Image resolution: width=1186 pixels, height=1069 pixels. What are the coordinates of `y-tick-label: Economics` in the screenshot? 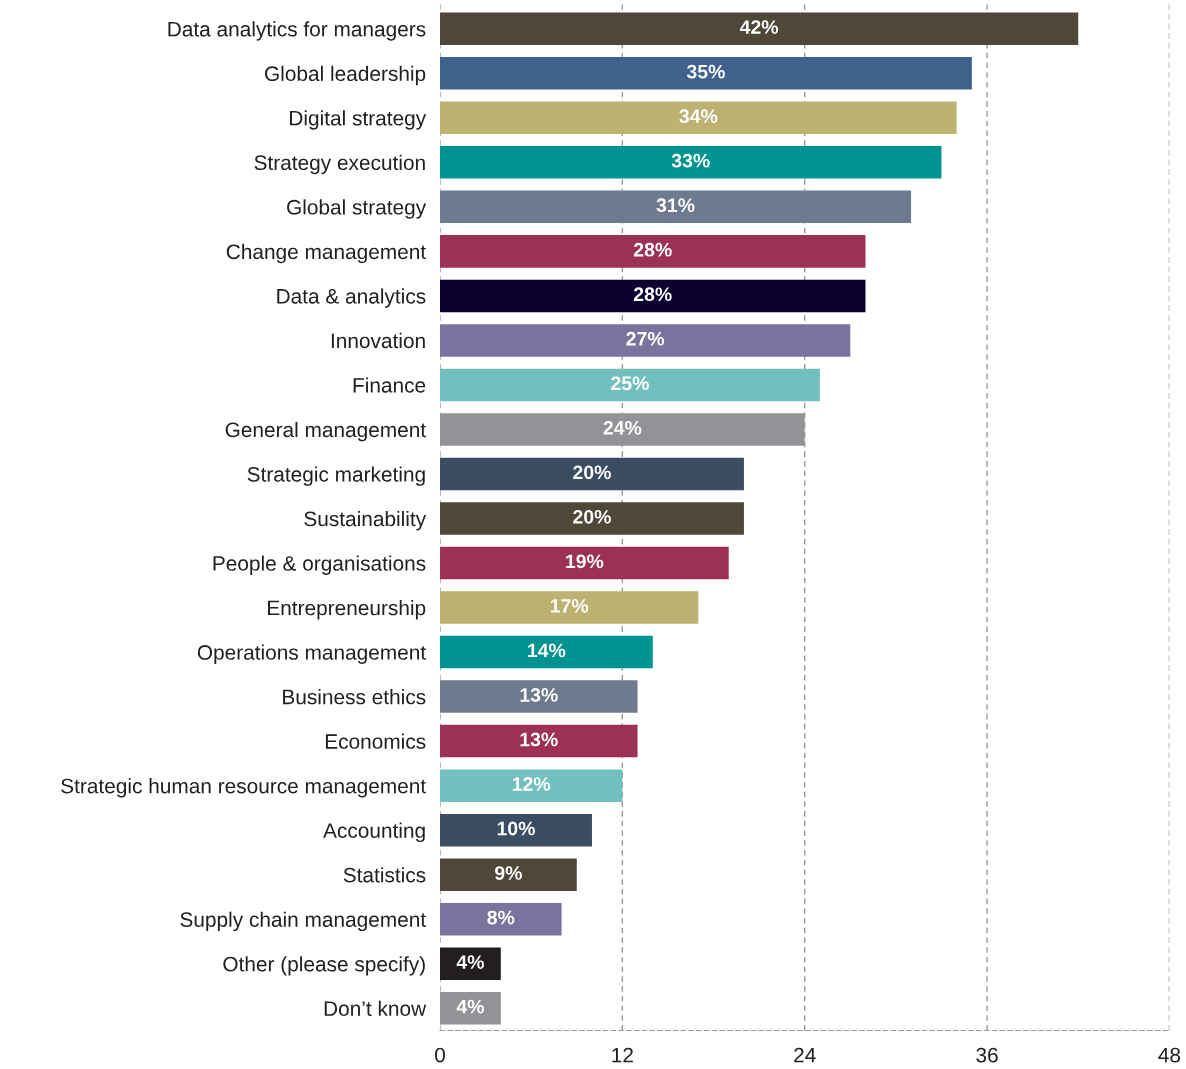 It's located at (375, 741).